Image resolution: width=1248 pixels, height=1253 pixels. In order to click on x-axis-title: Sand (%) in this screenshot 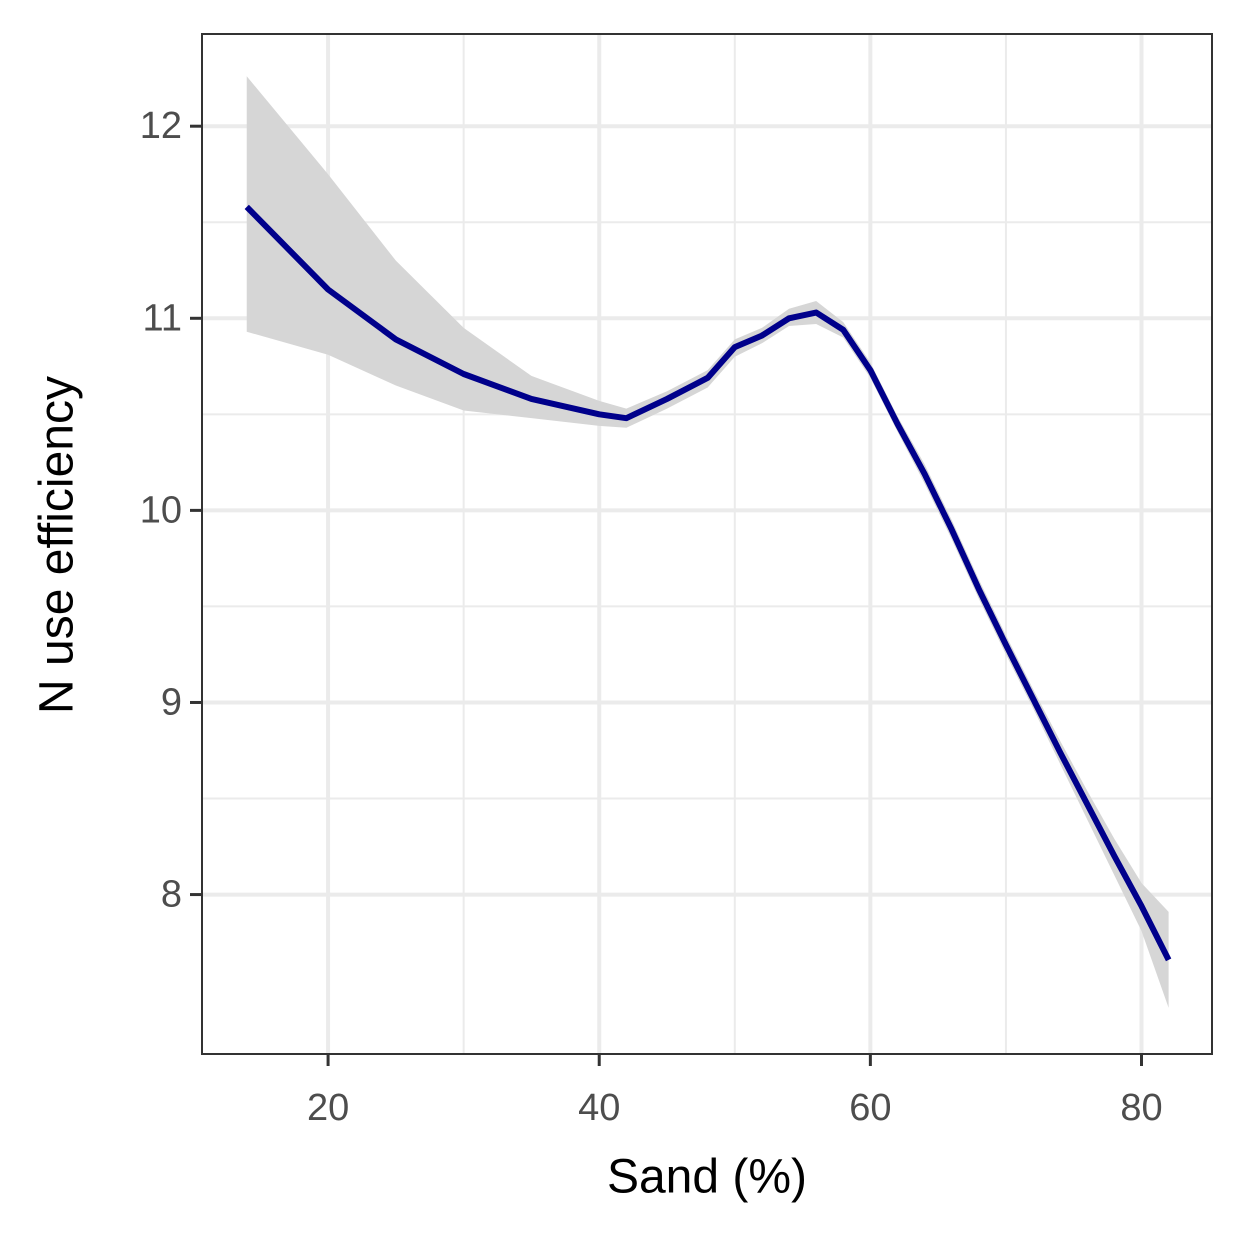, I will do `click(707, 1177)`.